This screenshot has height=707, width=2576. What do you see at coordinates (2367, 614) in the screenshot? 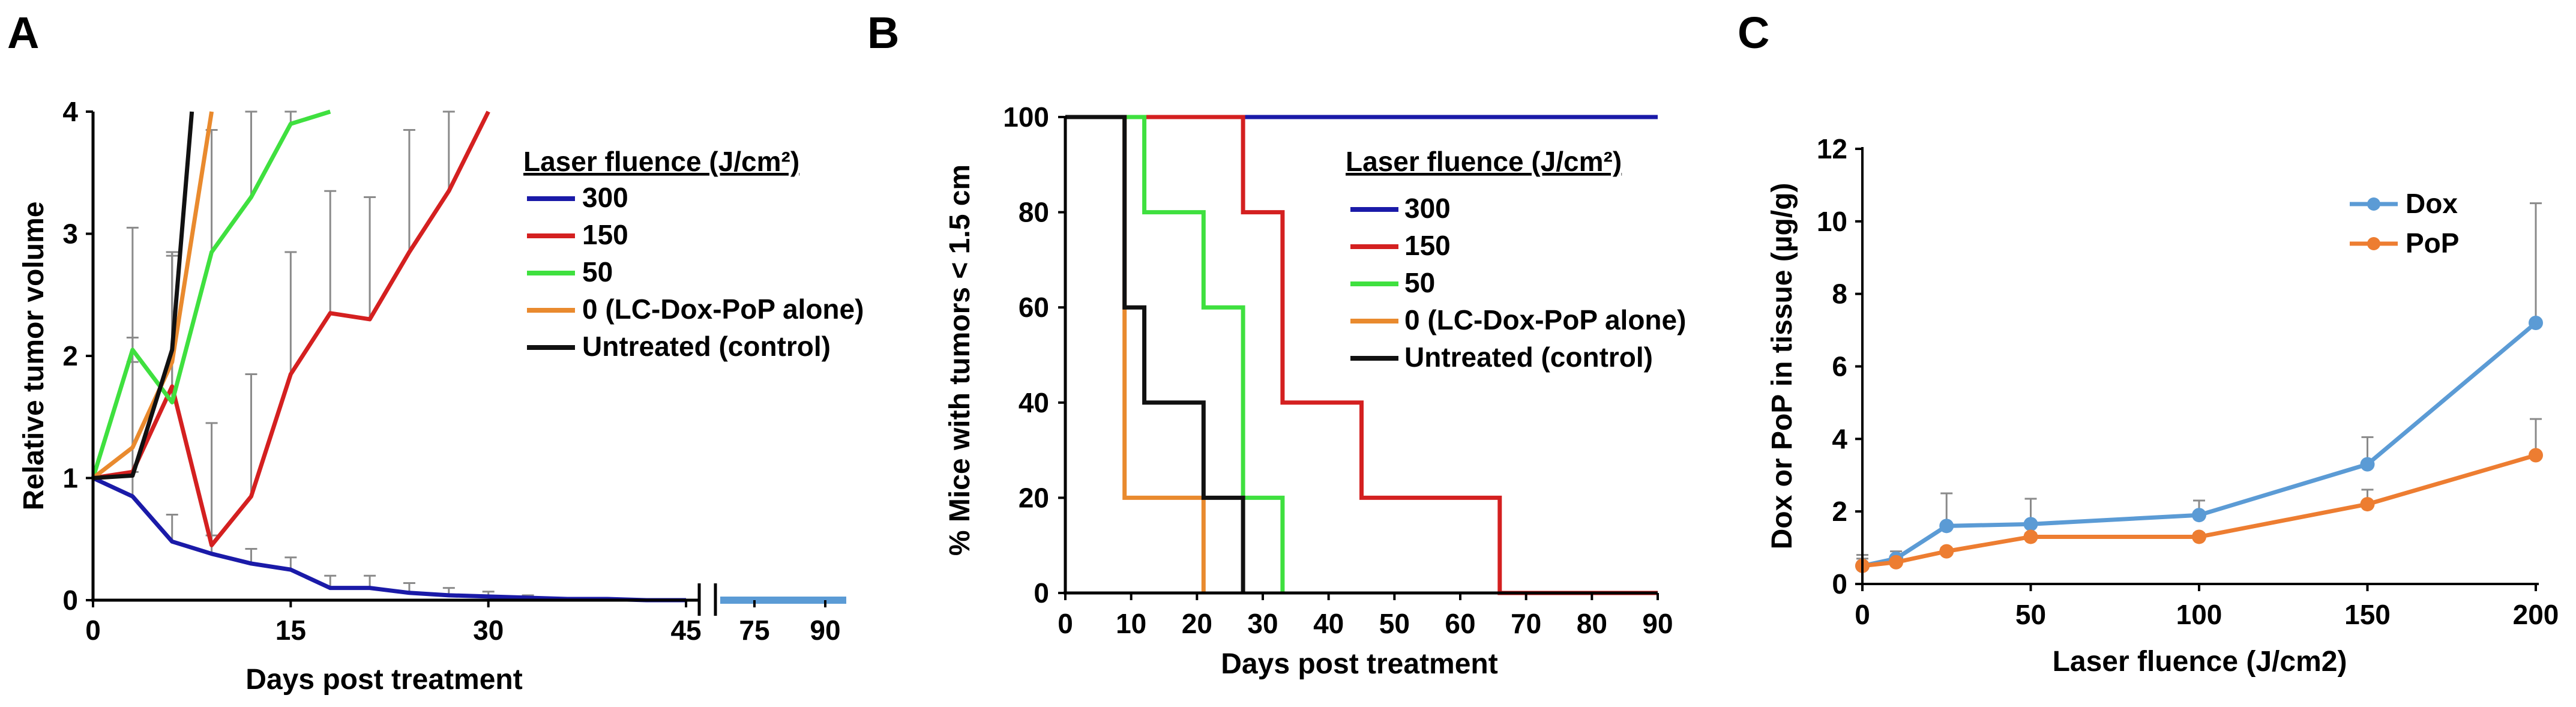
I see `c-xtick-label: 150` at bounding box center [2367, 614].